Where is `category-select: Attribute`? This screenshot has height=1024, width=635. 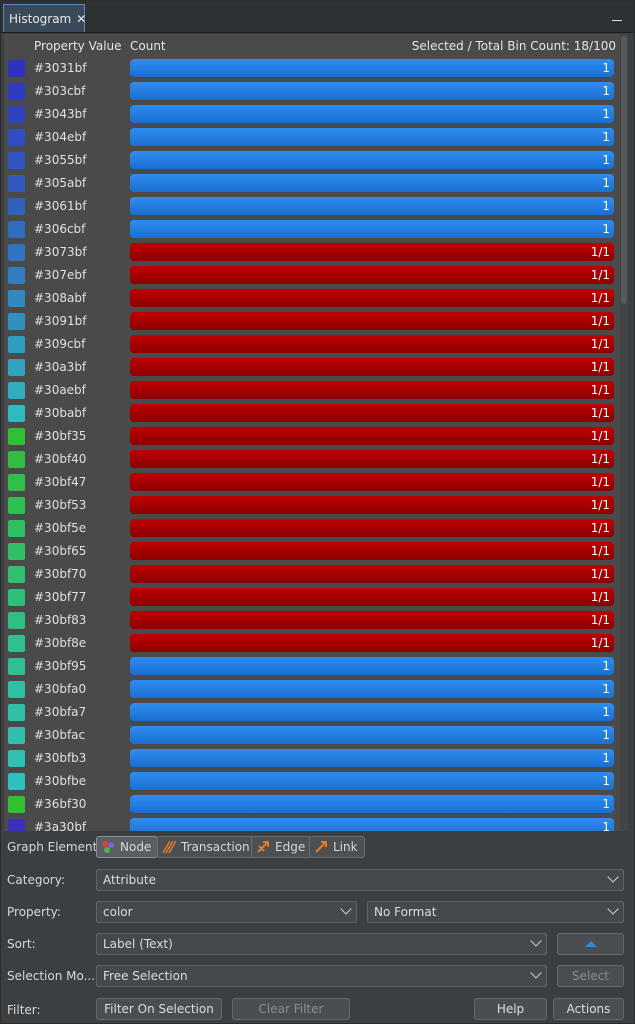 category-select: Attribute is located at coordinates (360, 880).